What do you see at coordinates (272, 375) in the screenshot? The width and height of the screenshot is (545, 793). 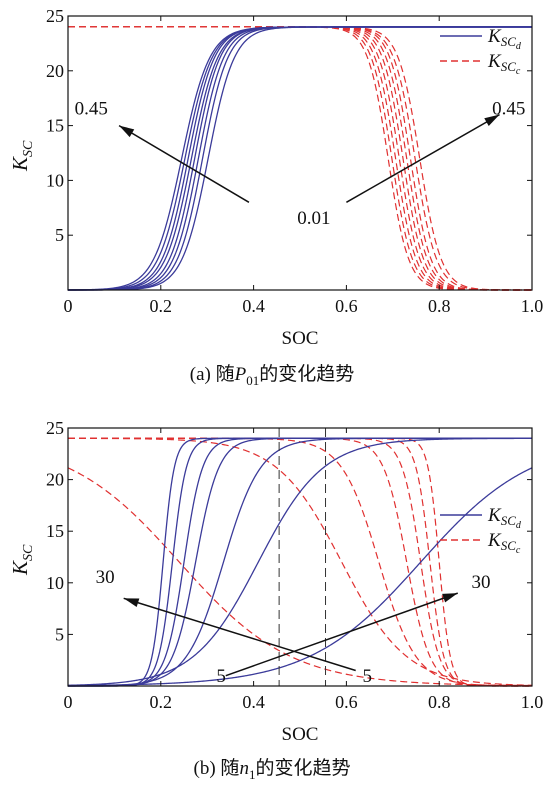 I see `panel-caption: (a) 随P01的变化趋势` at bounding box center [272, 375].